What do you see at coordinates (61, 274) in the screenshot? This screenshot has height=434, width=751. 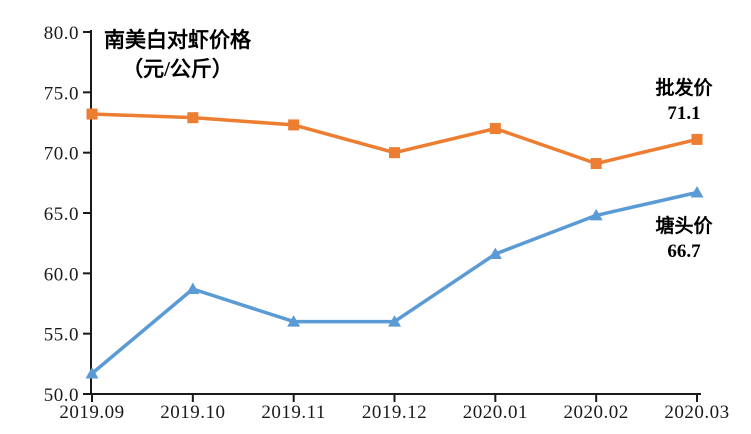 I see `y-axis-tick-label: 60.0` at bounding box center [61, 274].